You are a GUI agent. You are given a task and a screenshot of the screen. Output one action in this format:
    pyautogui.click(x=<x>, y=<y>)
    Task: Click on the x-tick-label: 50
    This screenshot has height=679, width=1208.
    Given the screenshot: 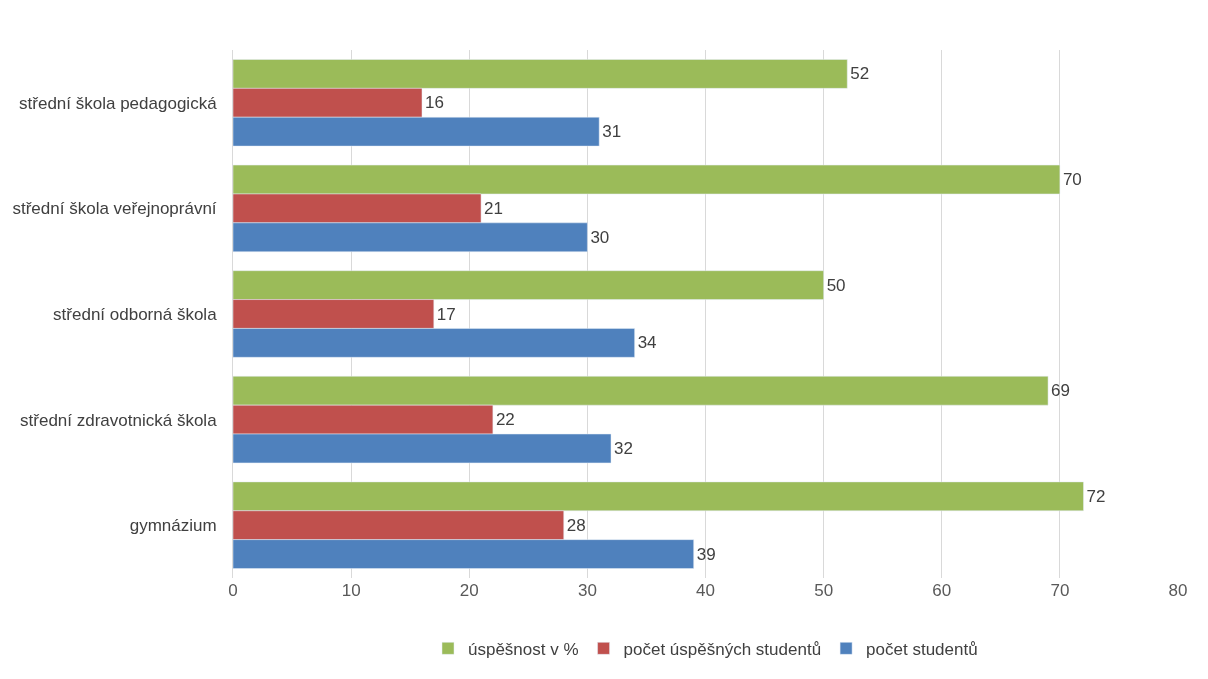 What is the action you would take?
    pyautogui.click(x=824, y=590)
    